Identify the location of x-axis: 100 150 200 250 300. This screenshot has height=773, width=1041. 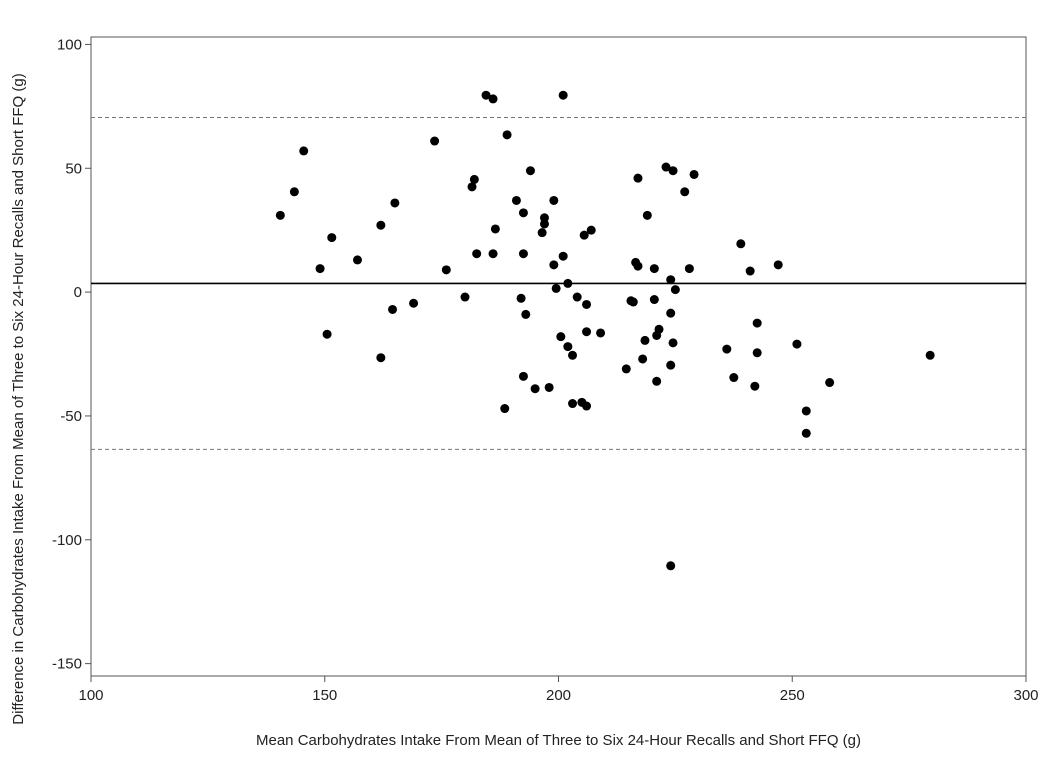
(558, 690).